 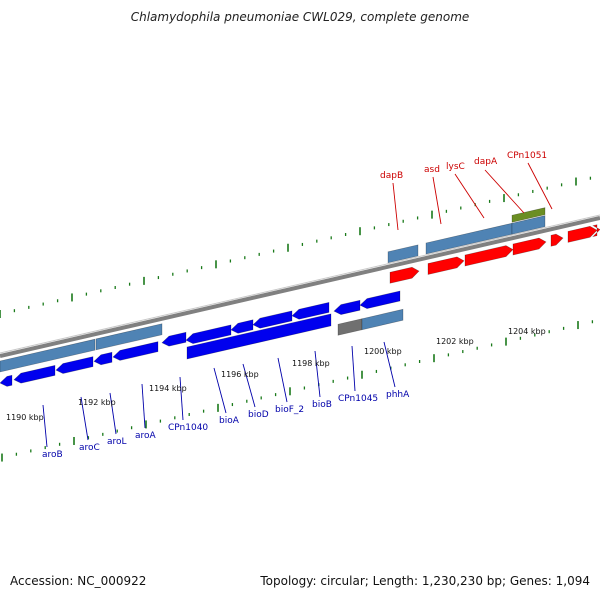 What do you see at coordinates (117, 442) in the screenshot?
I see `gene-label-aroL: aroL` at bounding box center [117, 442].